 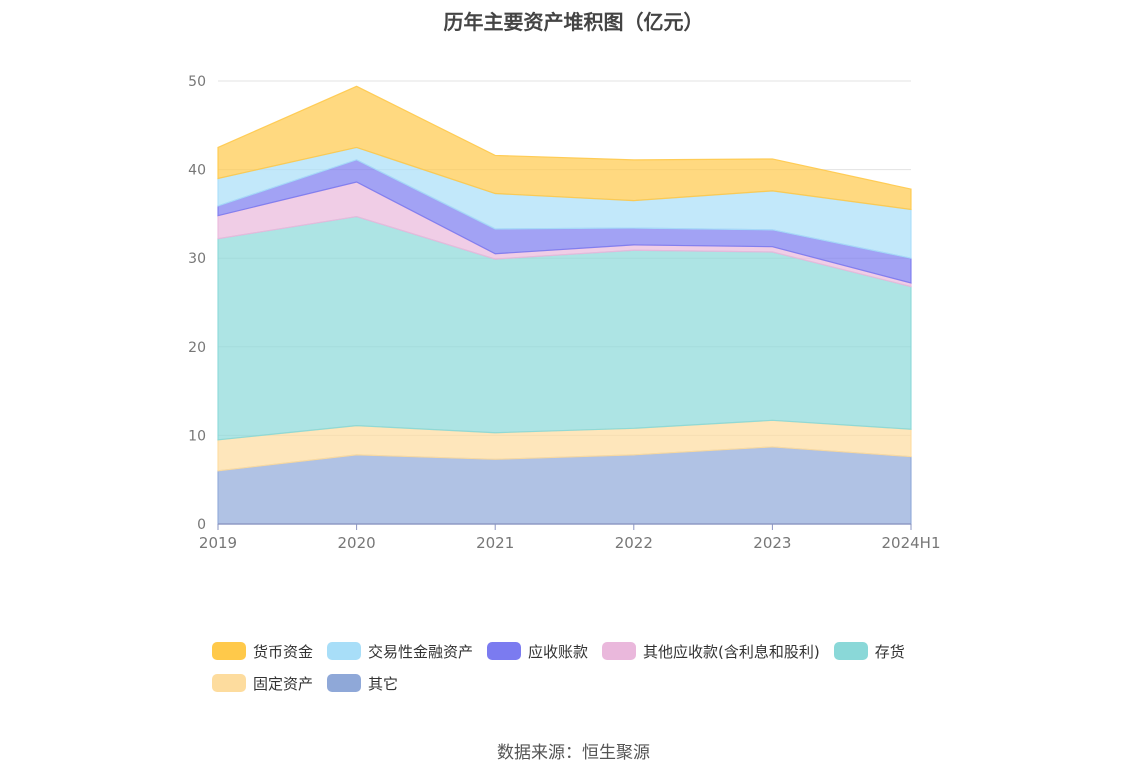 I want to click on legend-label: 其它, so click(x=383, y=683).